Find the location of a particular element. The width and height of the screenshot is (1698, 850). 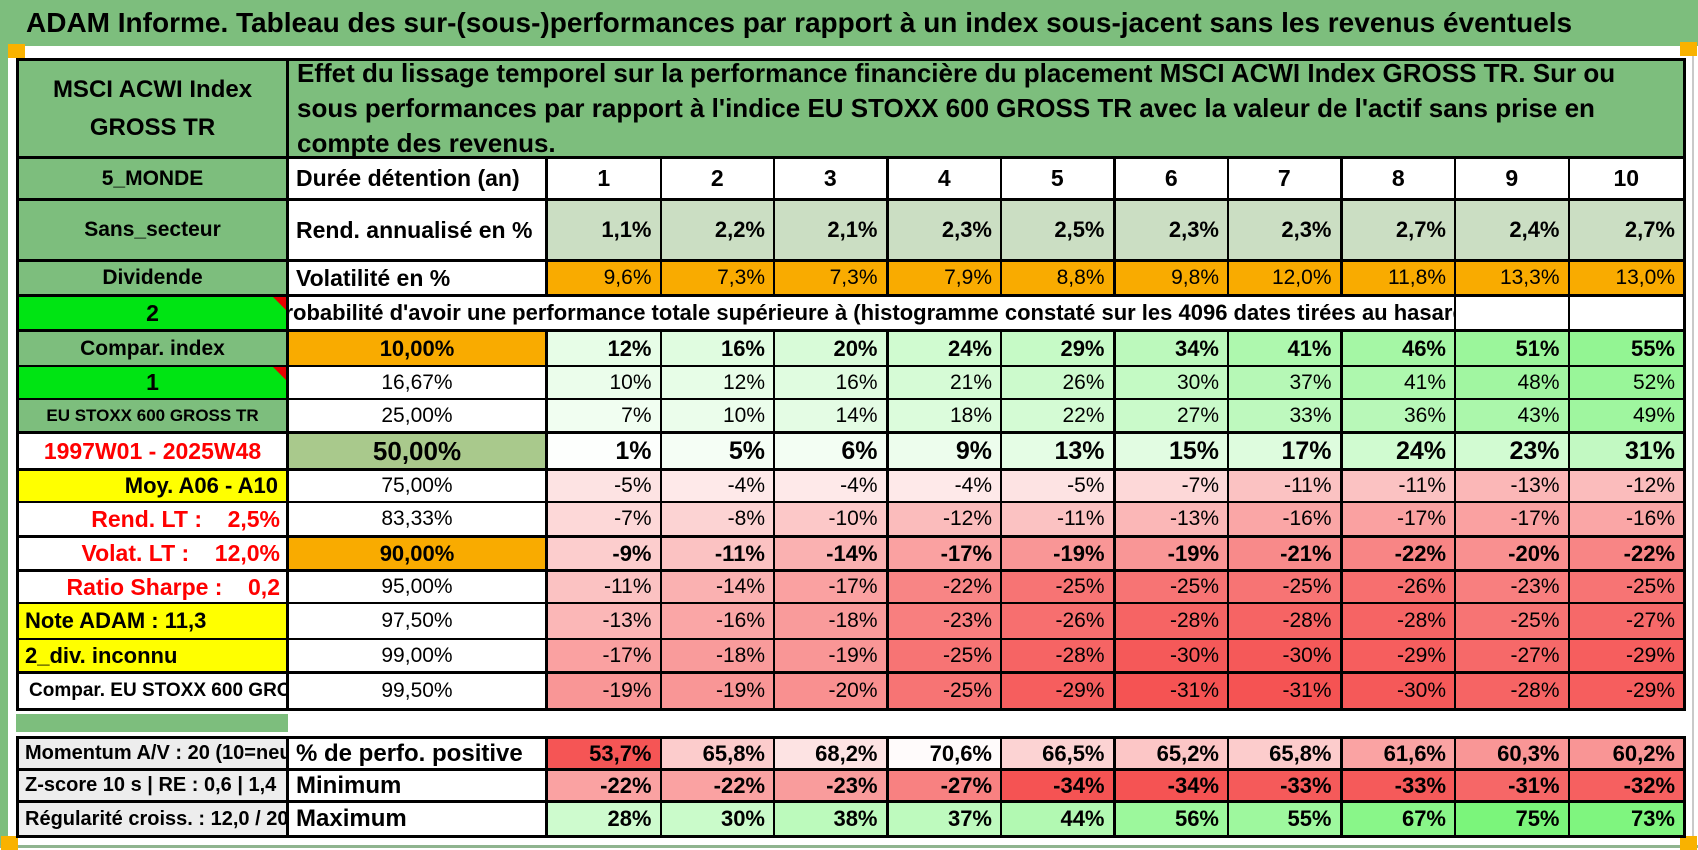

data-cell: 22% is located at coordinates (1059, 417).